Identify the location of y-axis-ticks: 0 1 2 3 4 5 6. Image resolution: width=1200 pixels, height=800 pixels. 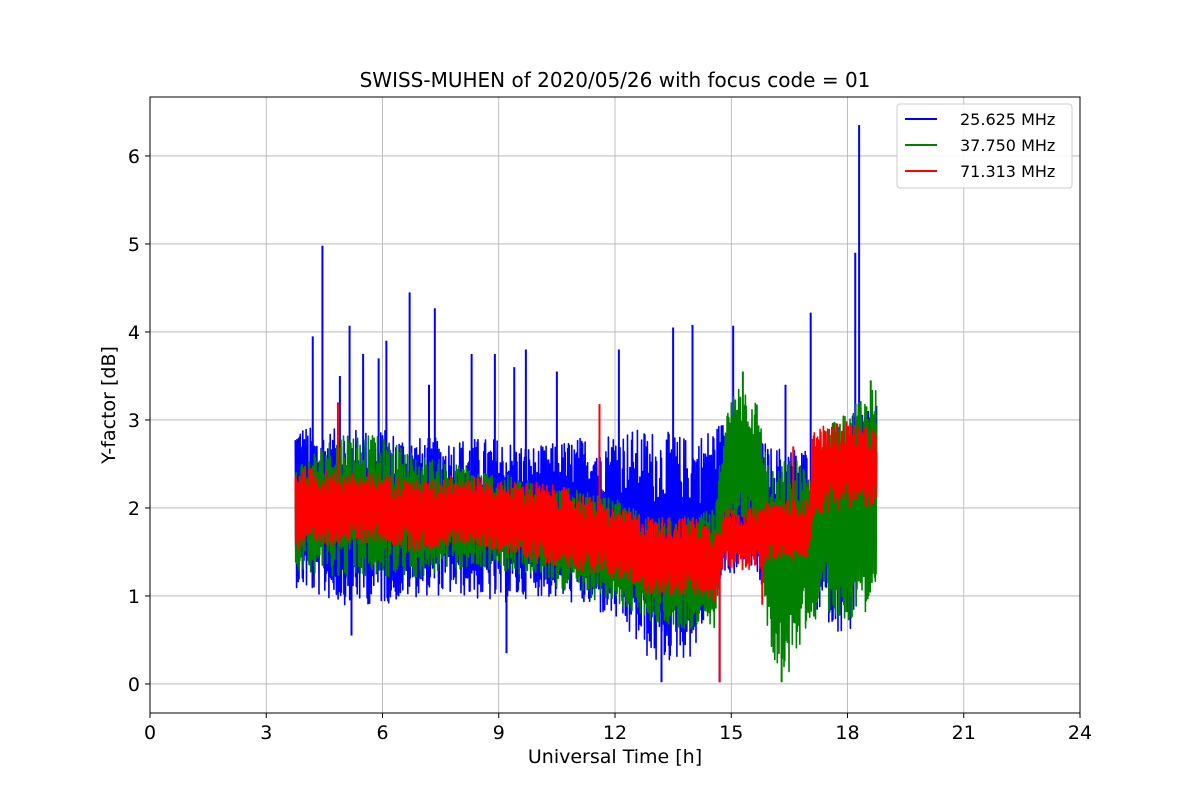
(139, 421).